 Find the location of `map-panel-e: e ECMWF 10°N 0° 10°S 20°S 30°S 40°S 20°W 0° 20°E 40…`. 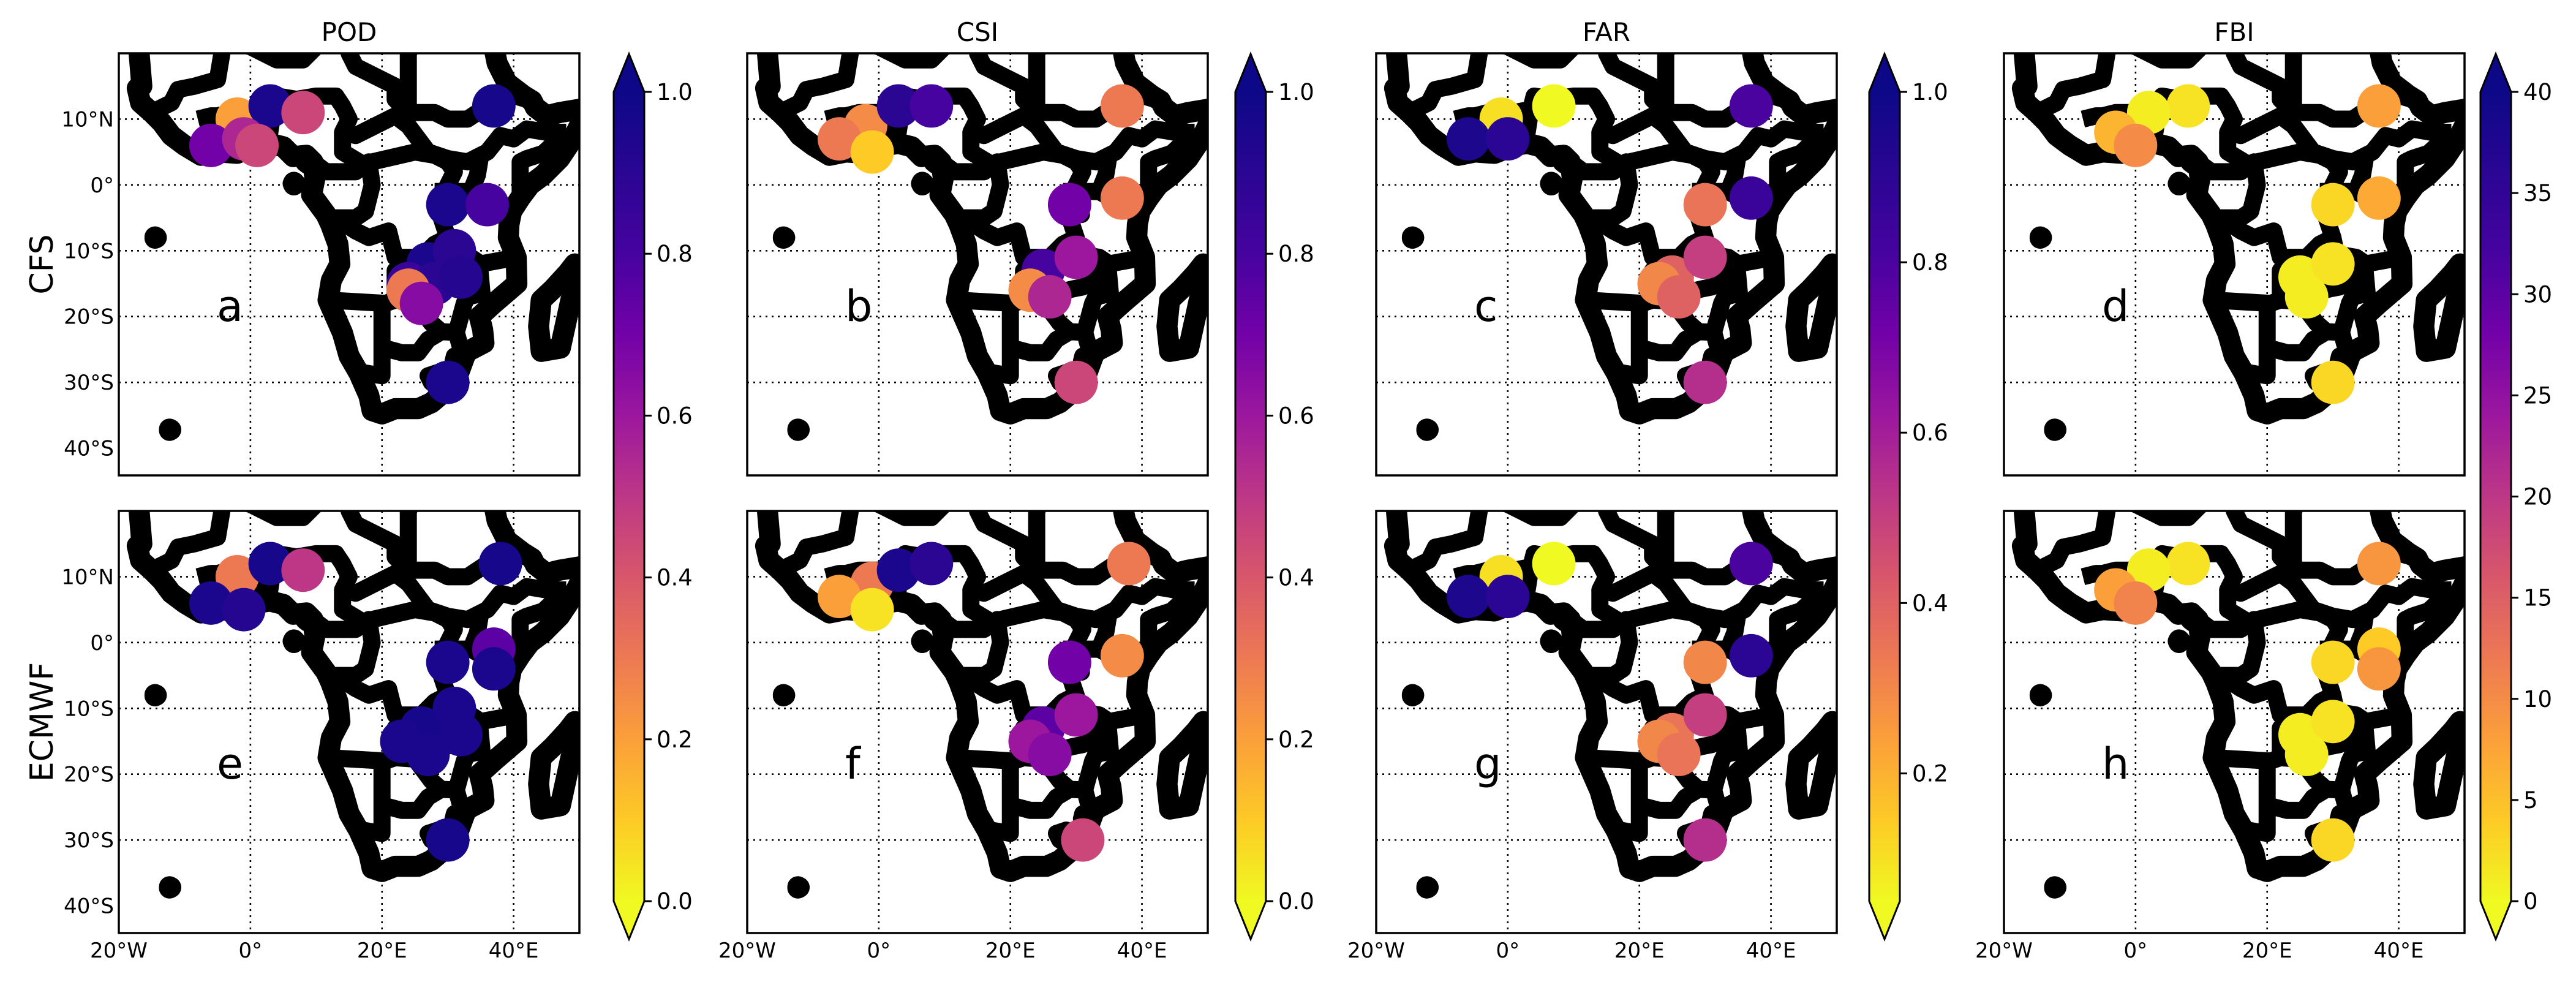

map-panel-e: e ECMWF 10°N 0° 10°S 20°S 30°S 40°S 20°W 0° 20°E 40… is located at coordinates (302, 736).